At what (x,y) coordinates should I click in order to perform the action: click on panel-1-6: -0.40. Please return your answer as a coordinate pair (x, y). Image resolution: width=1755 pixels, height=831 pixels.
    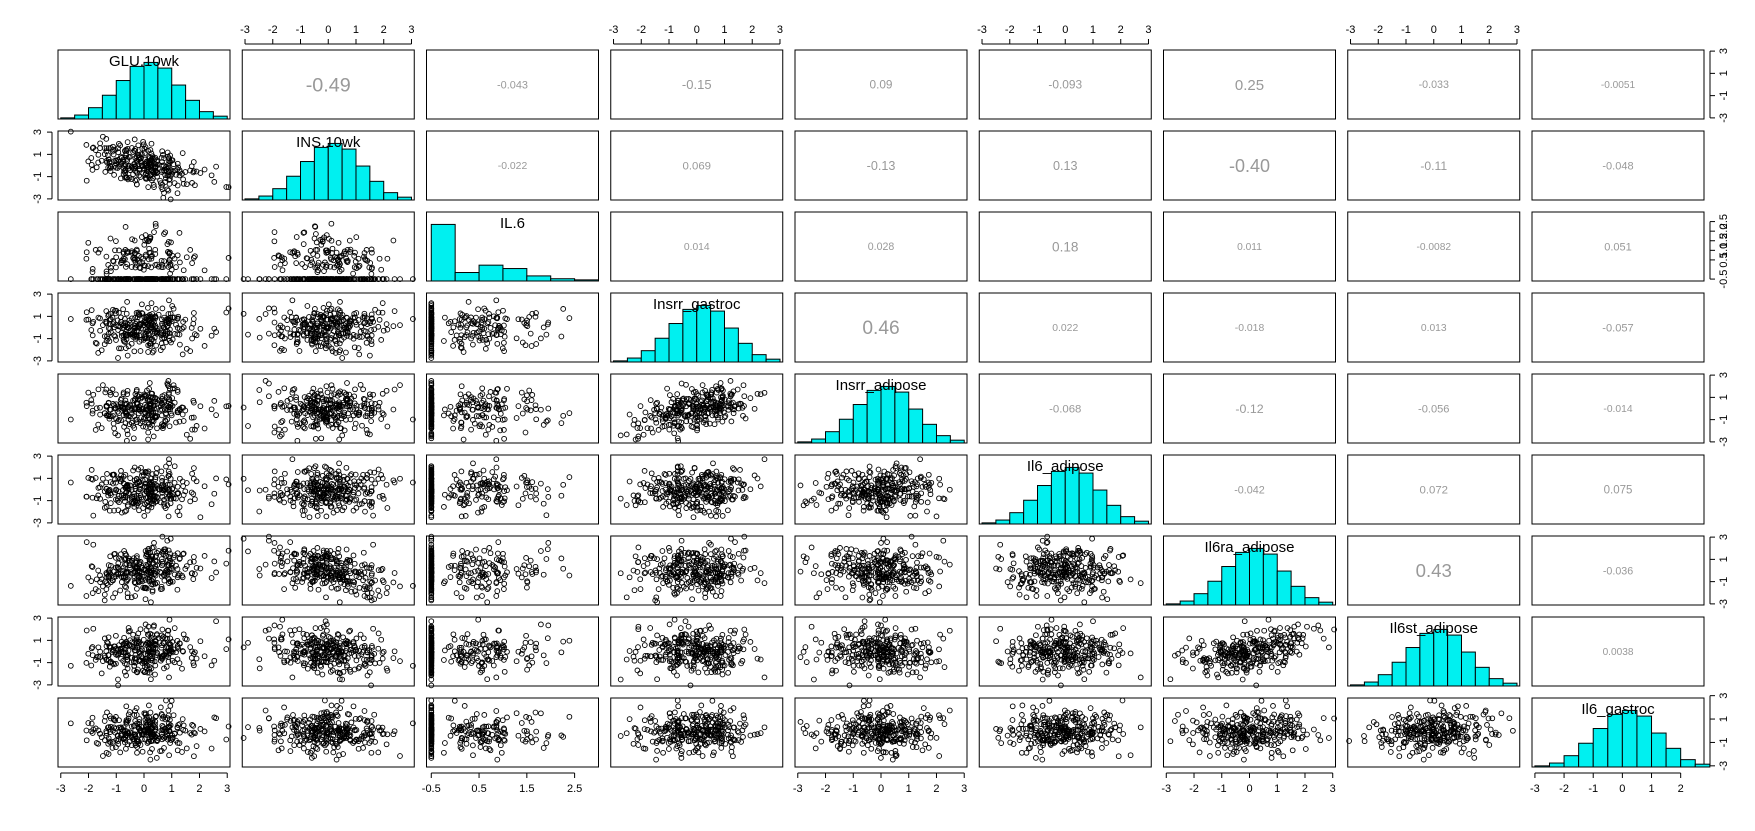
    Looking at the image, I should click on (1249, 165).